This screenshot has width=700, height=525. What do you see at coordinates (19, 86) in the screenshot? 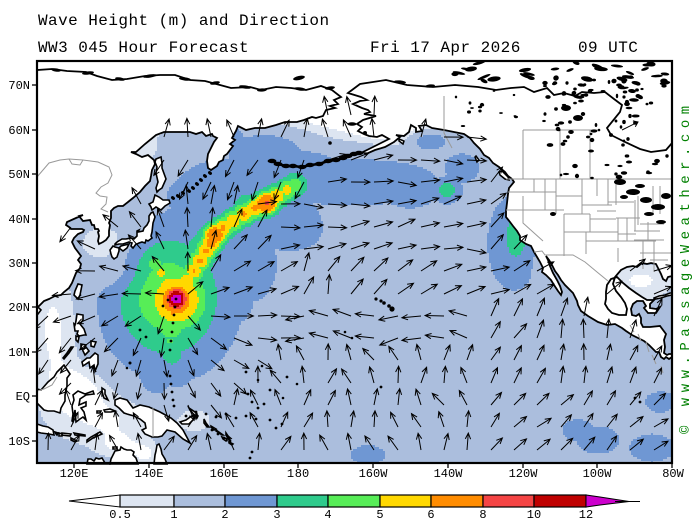
I see `svg-text: 70N` at bounding box center [19, 86].